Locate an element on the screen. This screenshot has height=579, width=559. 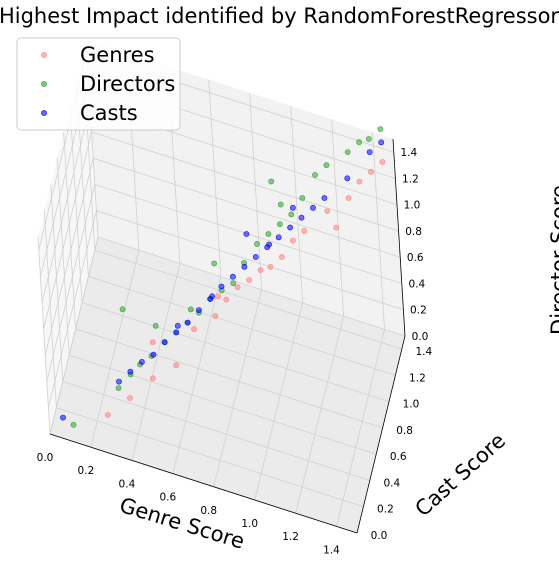
x-tick-label: 0.4 is located at coordinates (127, 484).